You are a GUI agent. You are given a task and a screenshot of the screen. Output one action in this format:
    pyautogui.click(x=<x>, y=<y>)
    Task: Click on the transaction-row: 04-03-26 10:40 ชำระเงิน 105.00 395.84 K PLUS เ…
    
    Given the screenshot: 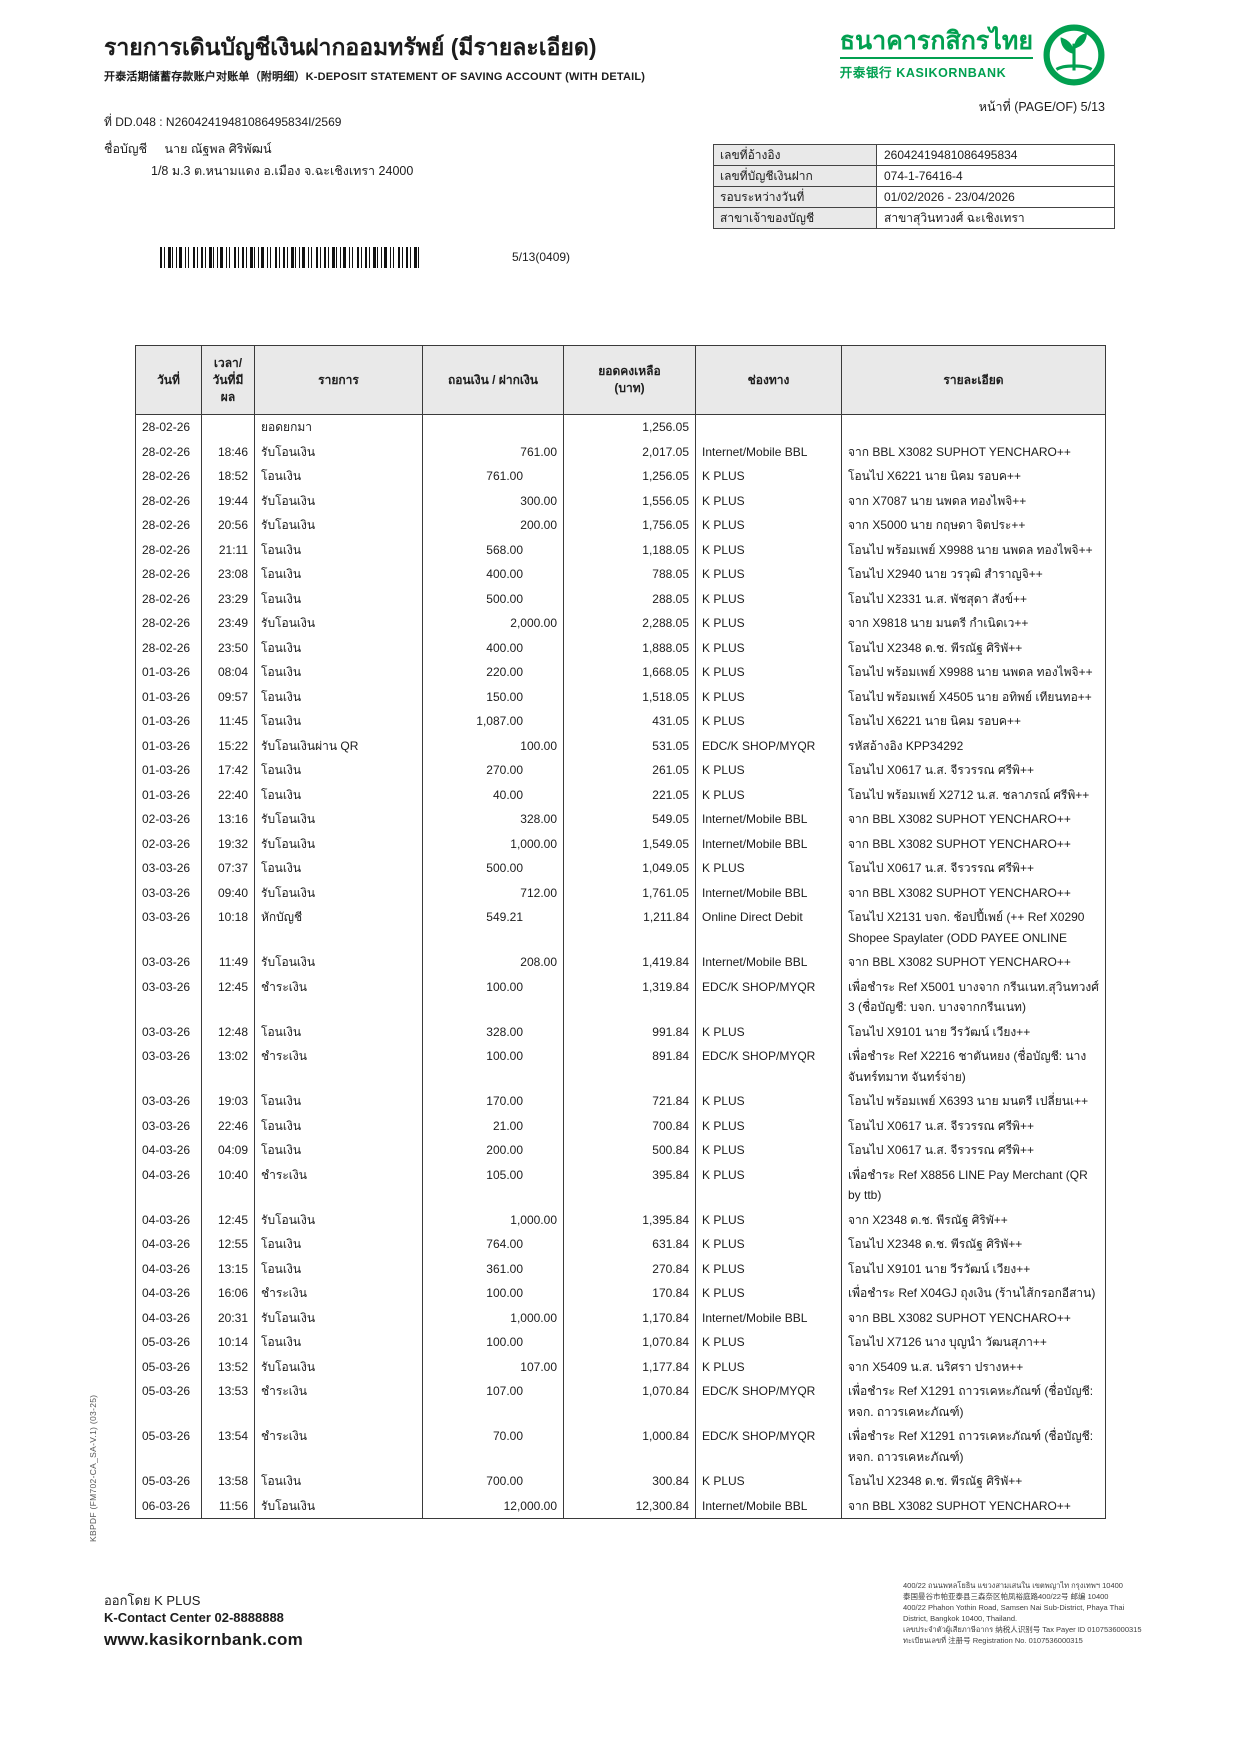 What is the action you would take?
    pyautogui.click(x=620, y=1185)
    